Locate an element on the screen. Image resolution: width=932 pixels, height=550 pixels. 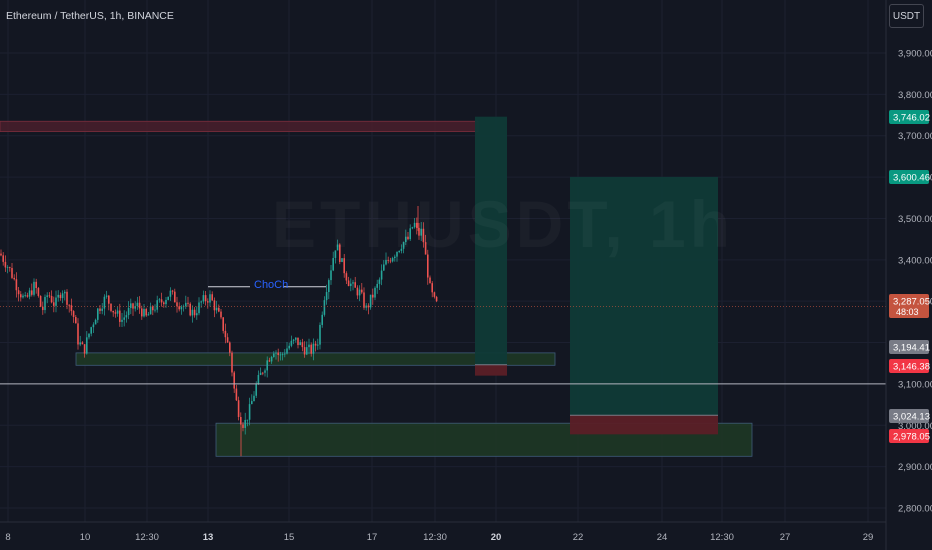
price-label-text: 3,194.41 is located at coordinates (911, 348).